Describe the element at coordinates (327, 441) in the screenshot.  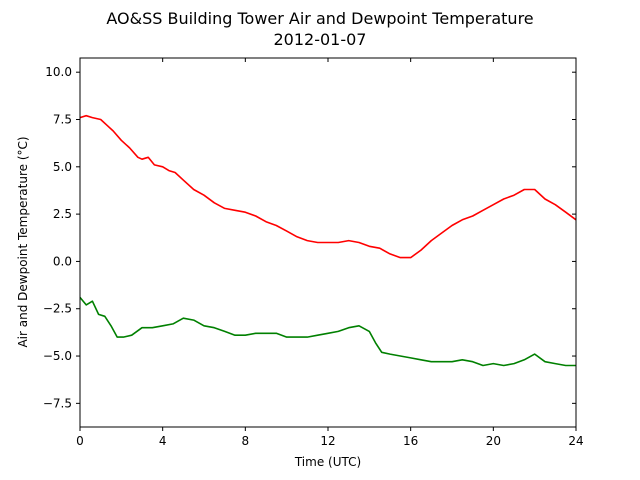
I see `x-tick-label: 12` at that location.